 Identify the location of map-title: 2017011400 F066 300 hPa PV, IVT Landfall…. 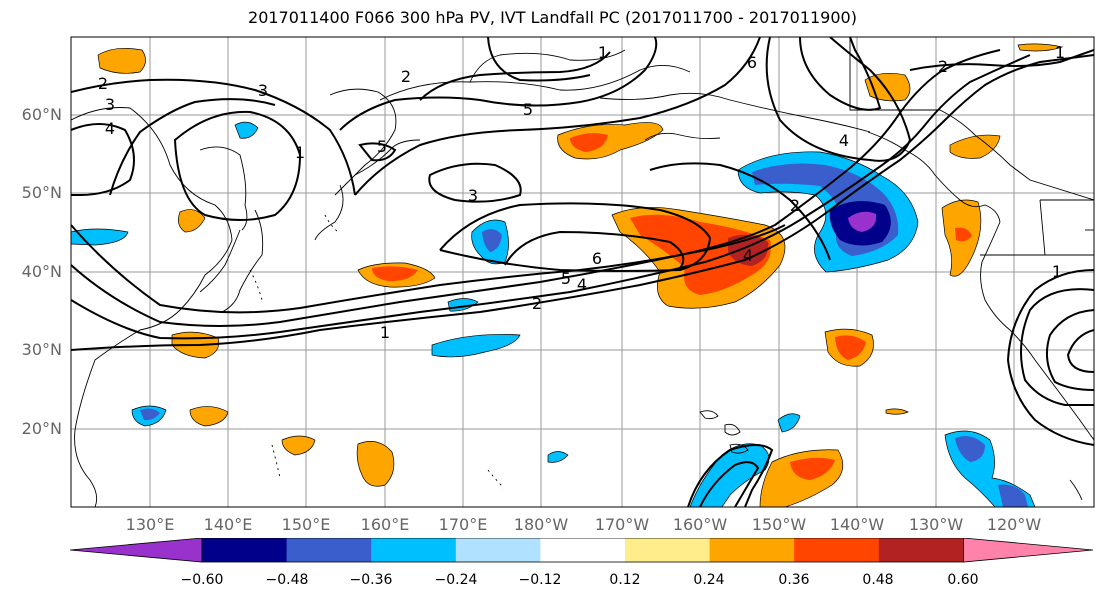
(552, 17).